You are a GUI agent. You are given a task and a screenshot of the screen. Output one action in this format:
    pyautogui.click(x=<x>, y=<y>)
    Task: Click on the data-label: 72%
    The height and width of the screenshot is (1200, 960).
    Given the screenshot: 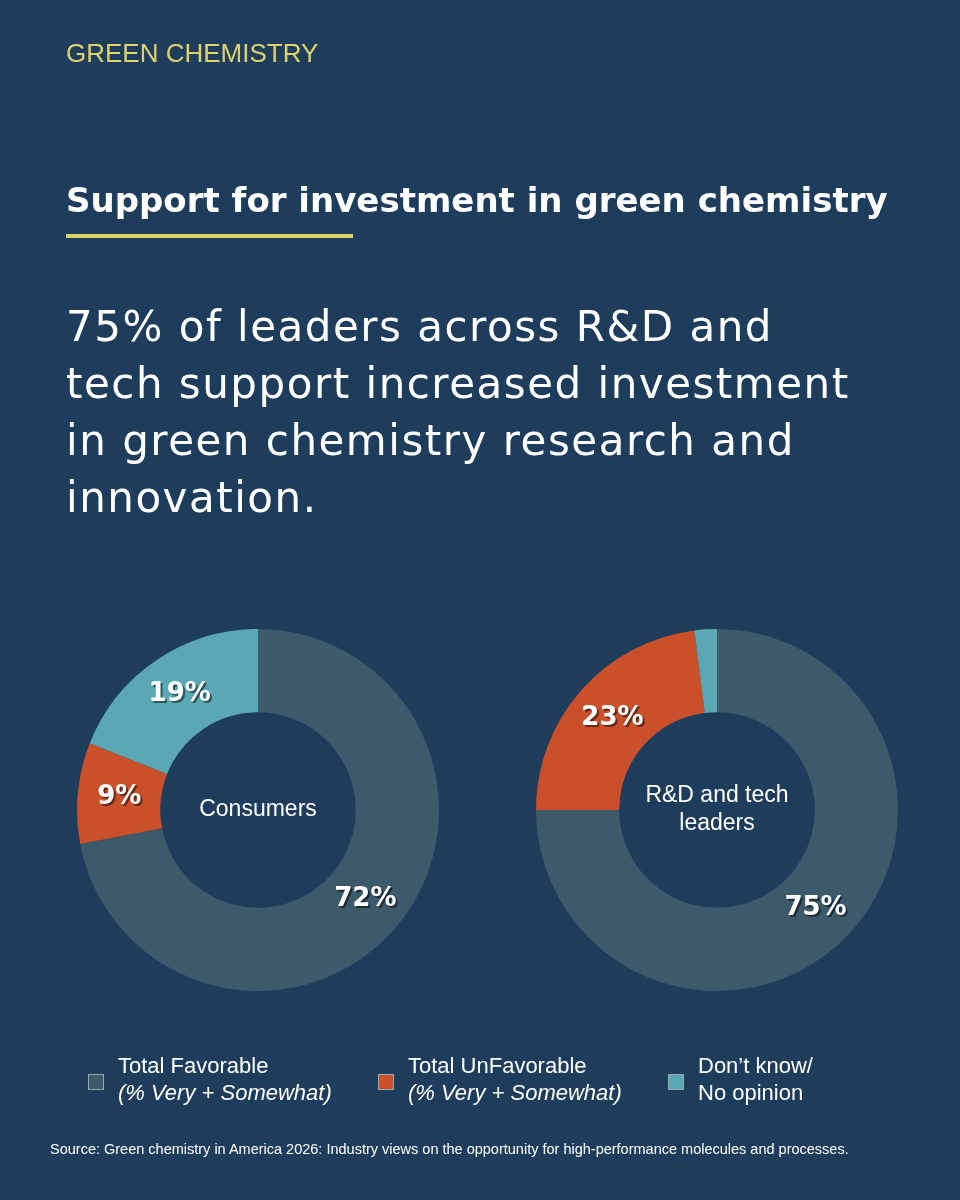 What is the action you would take?
    pyautogui.click(x=367, y=898)
    